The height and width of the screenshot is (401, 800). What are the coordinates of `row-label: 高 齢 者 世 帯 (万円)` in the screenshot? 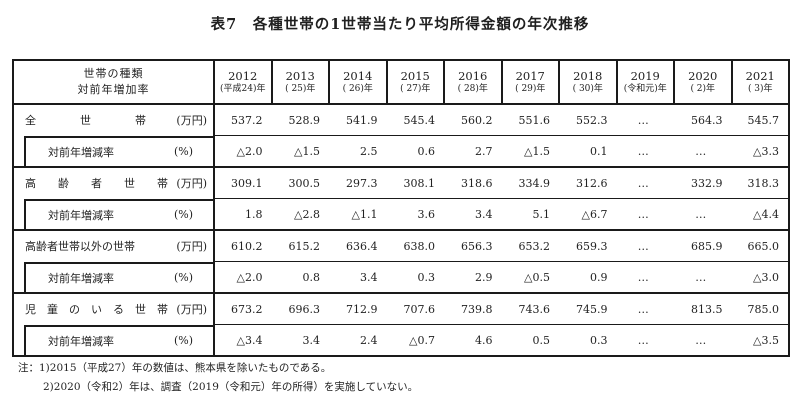 It's located at (114, 183).